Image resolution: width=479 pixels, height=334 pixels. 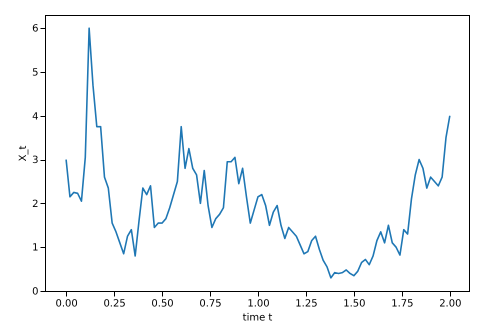 What do you see at coordinates (450, 304) in the screenshot?
I see `x-tick-label: 2.00` at bounding box center [450, 304].